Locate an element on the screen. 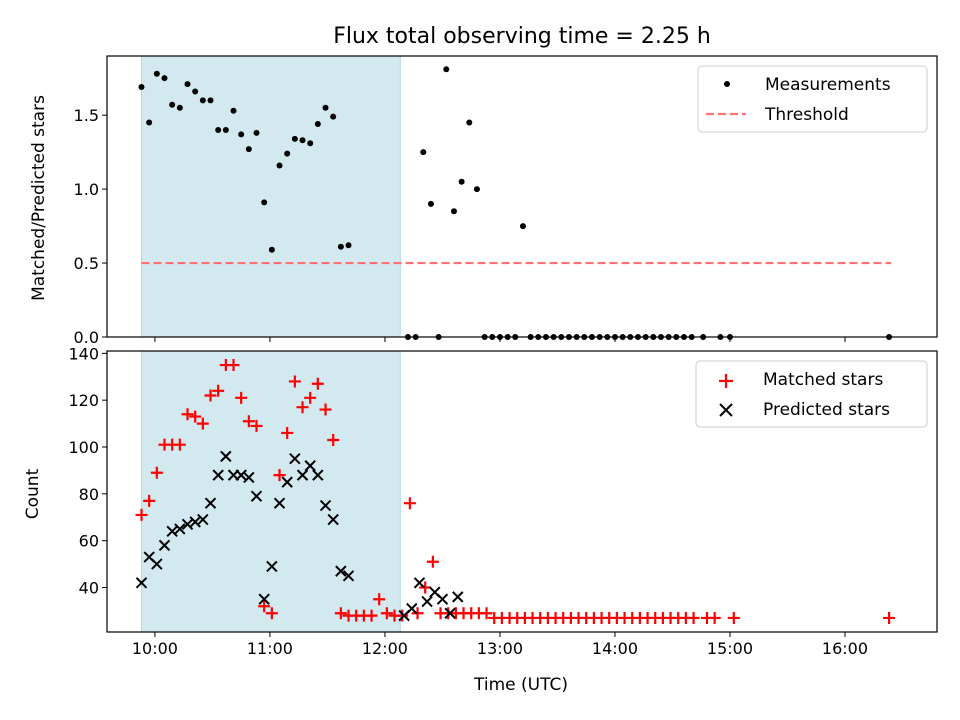 The height and width of the screenshot is (720, 960). legend-label-matched: Matched stars is located at coordinates (823, 380).